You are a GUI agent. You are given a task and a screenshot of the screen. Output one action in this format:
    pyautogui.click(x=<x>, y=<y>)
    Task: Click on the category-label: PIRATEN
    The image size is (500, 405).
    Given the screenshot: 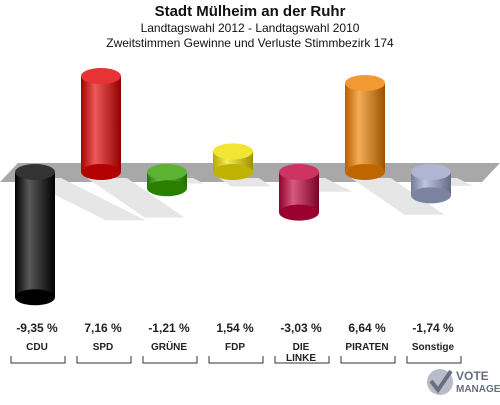 What is the action you would take?
    pyautogui.click(x=366, y=347)
    